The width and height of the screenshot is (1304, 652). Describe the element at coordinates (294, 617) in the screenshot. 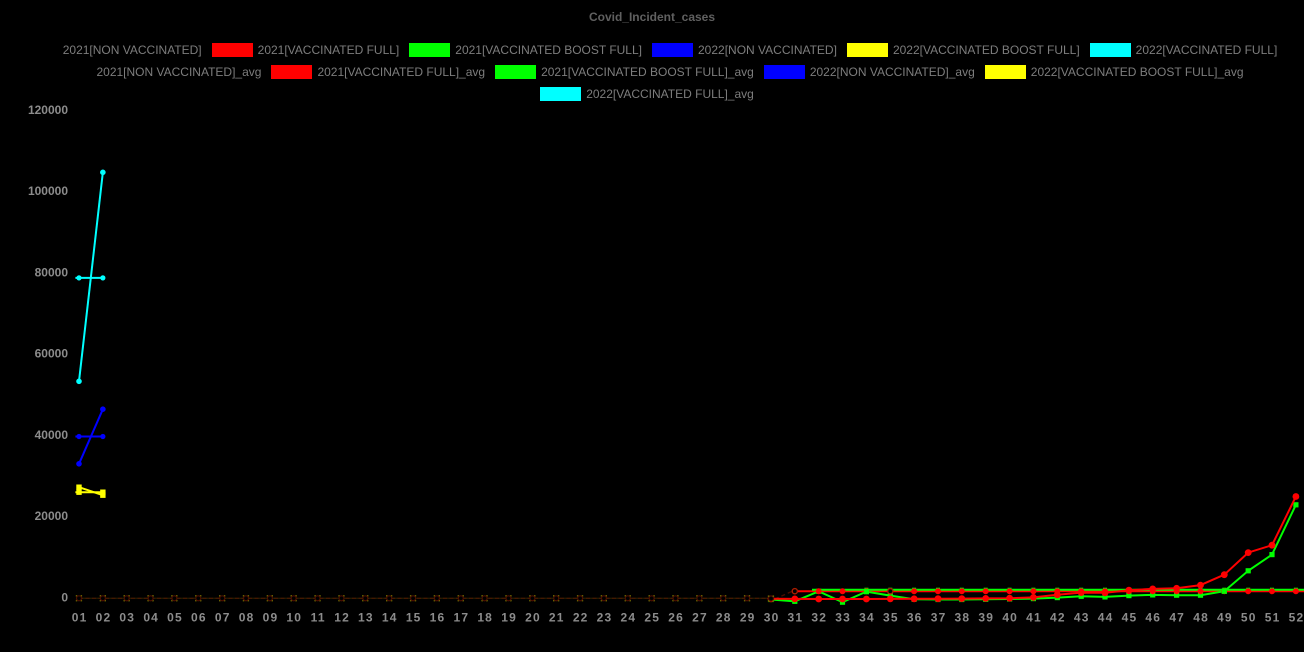

I see `svg-text: 10` at that location.